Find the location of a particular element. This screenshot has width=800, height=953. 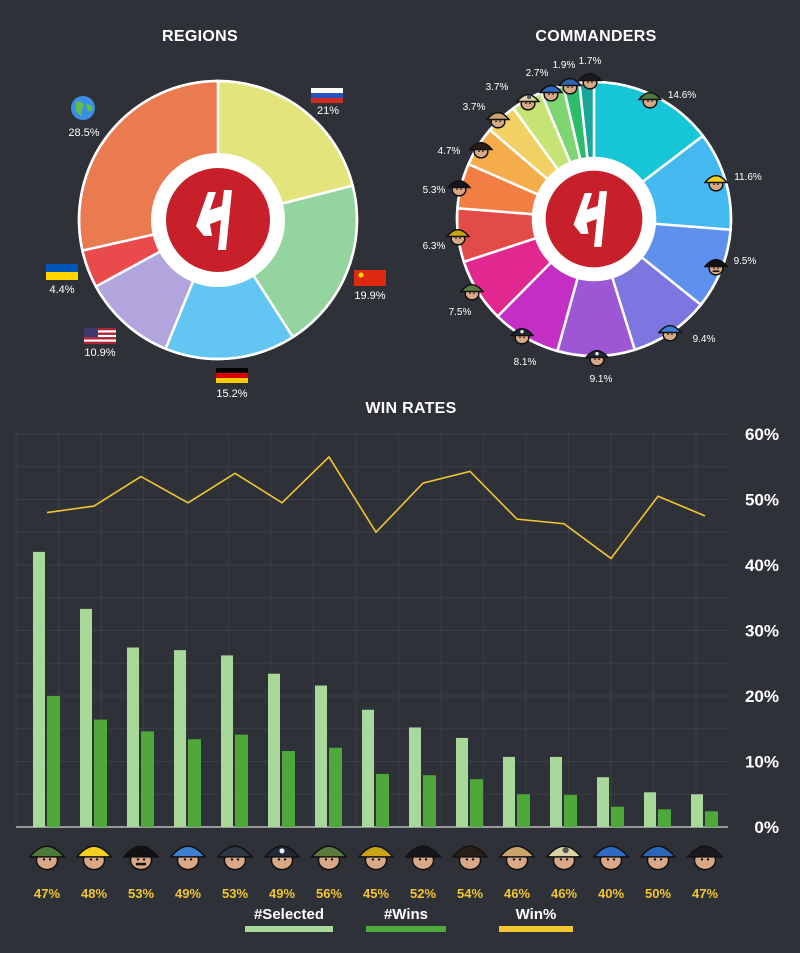

legend-label: #Wins is located at coordinates (406, 914).